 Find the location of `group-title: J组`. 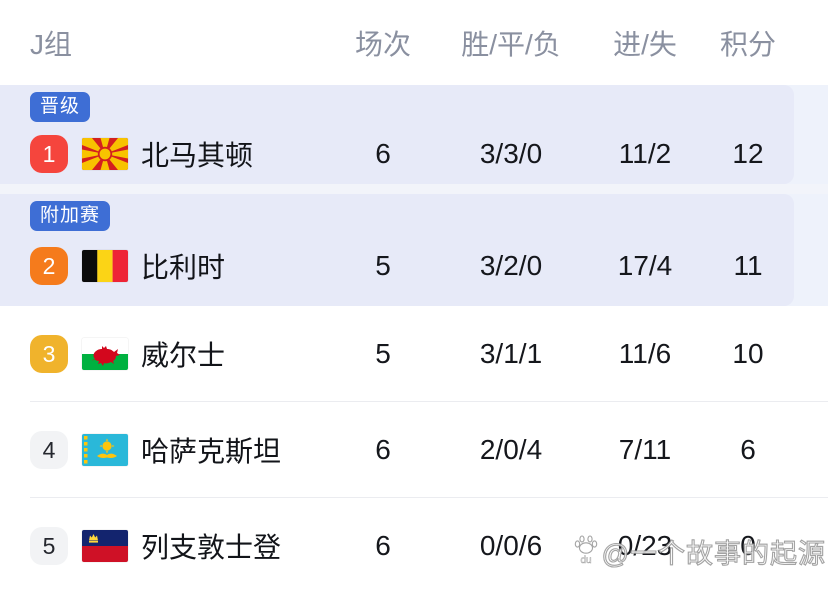

group-title: J组 is located at coordinates (51, 44).